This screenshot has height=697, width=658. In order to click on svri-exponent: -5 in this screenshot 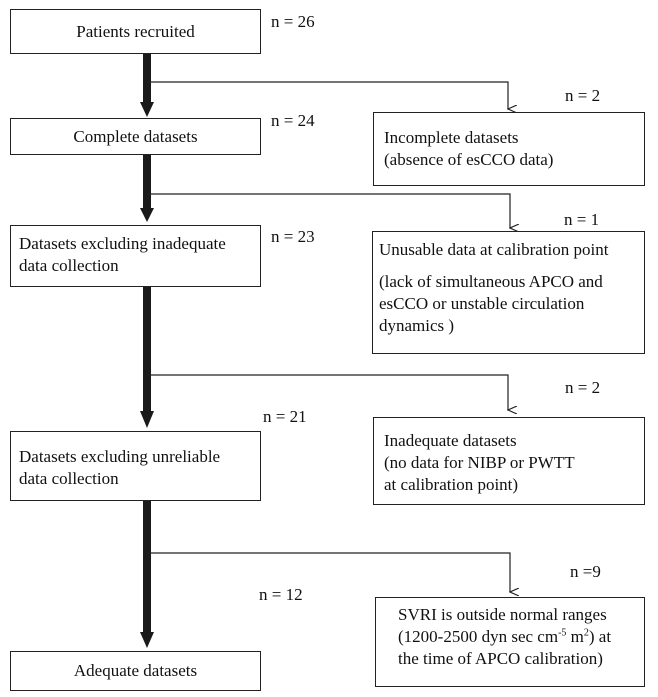, I will do `click(562, 633)`.